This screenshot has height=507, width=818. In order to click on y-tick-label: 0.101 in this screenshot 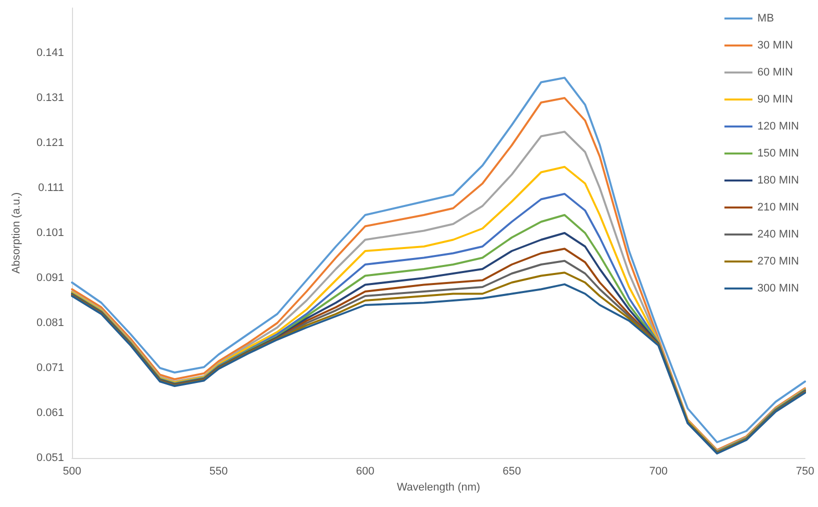, I will do `click(50, 233)`.